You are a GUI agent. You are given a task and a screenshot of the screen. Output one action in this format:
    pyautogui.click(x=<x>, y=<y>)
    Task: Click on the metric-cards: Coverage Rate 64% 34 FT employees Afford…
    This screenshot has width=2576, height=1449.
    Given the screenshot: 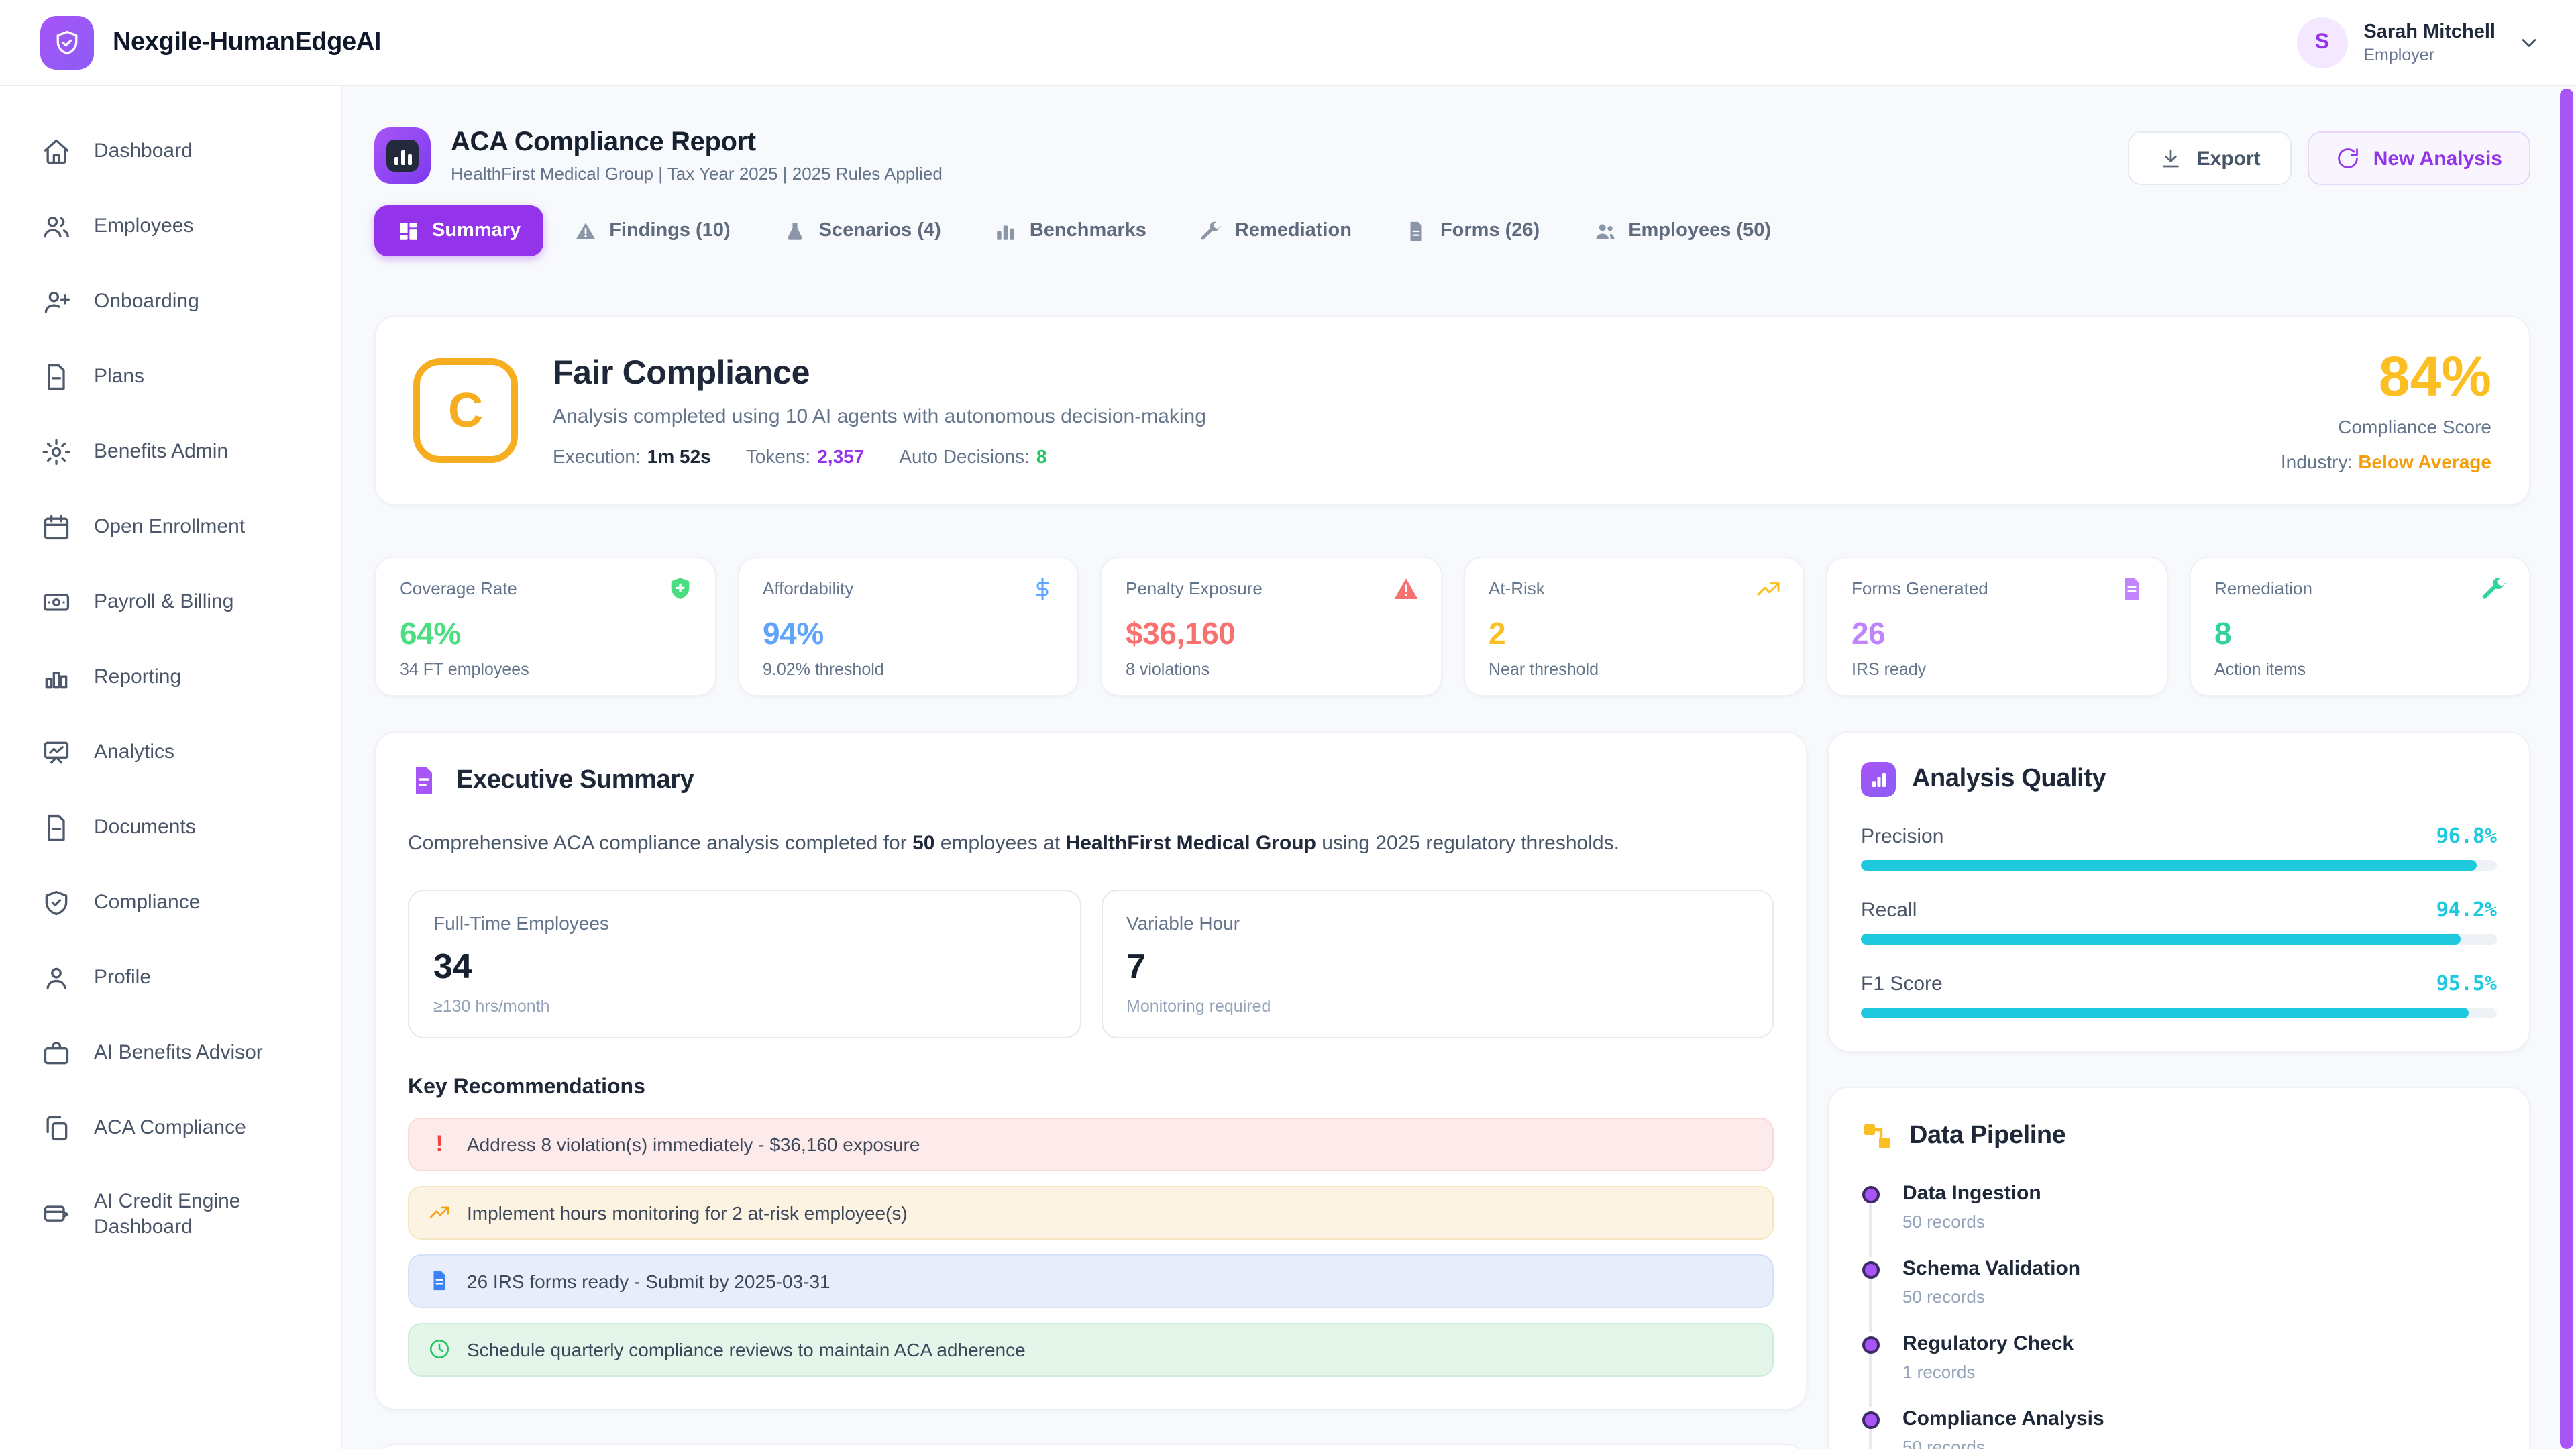 What is the action you would take?
    pyautogui.click(x=1452, y=626)
    